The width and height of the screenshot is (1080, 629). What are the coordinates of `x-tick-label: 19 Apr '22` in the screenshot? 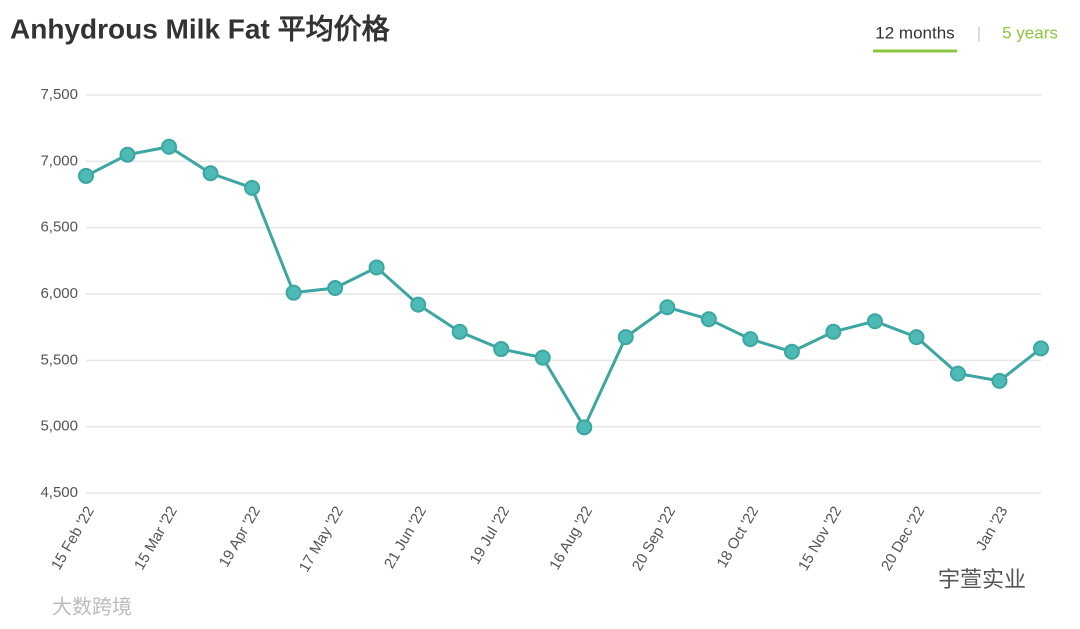 It's located at (240, 536).